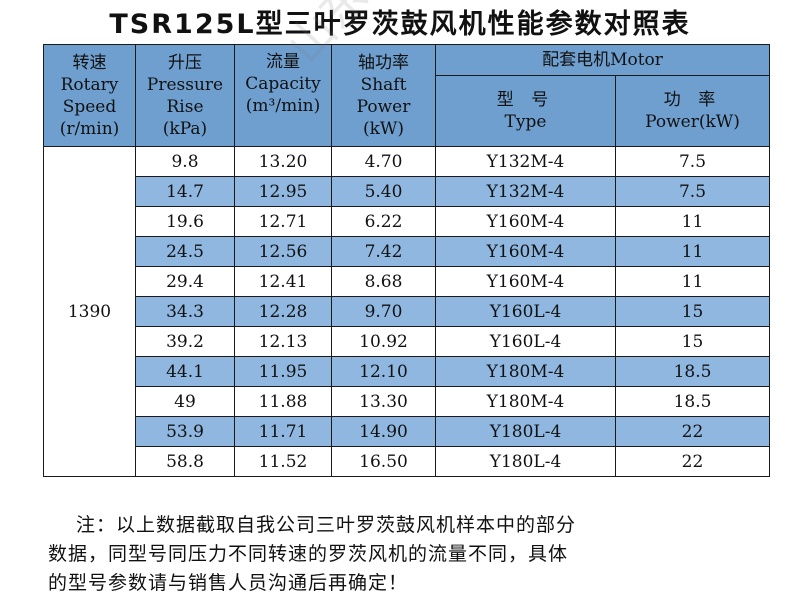 The image size is (800, 610). Describe the element at coordinates (283, 161) in the screenshot. I see `capacity-cell: 13.20` at that location.